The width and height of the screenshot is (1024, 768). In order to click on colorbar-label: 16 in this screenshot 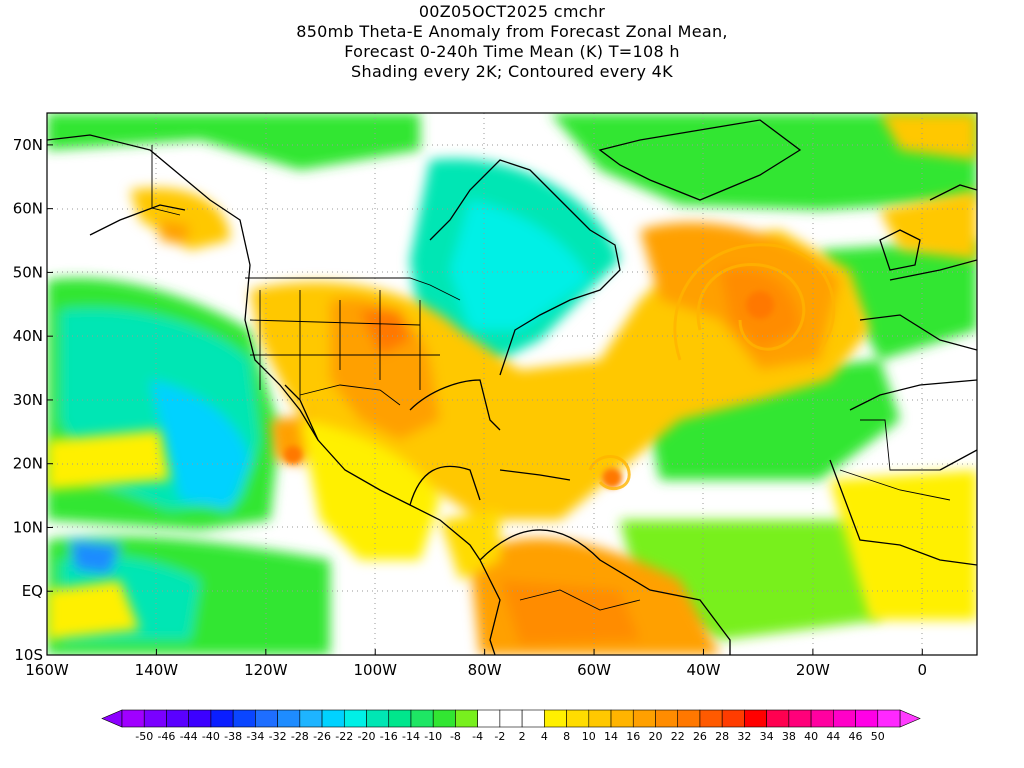, I will do `click(633, 736)`.